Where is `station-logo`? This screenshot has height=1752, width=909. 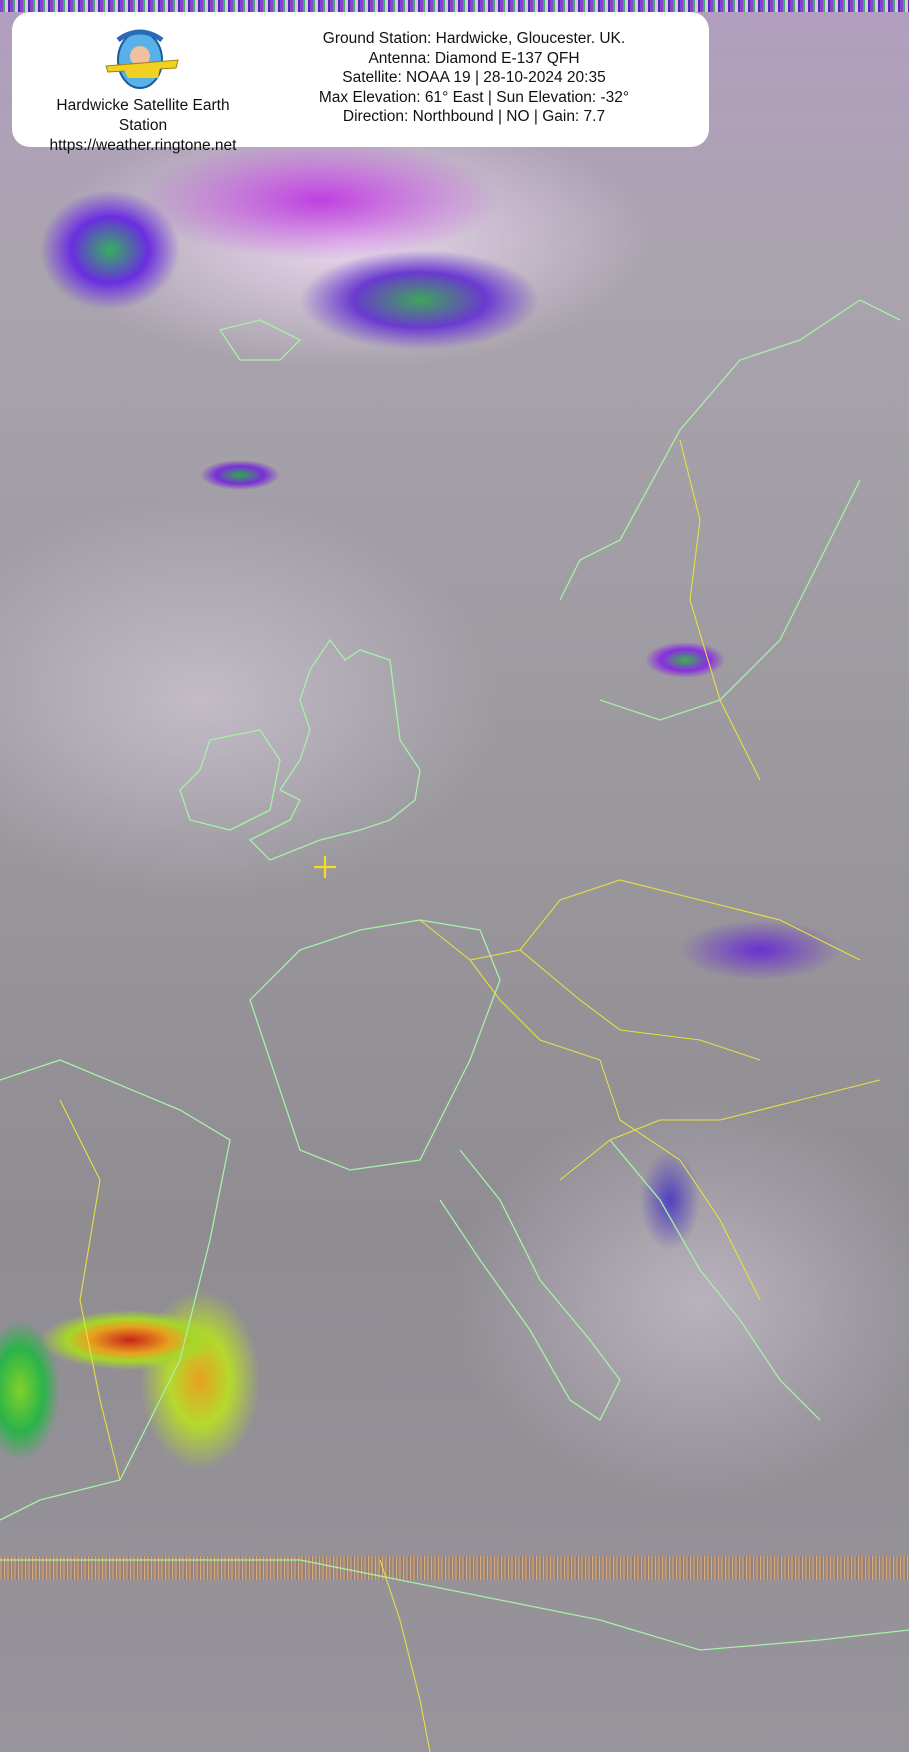
station-logo is located at coordinates (142, 59).